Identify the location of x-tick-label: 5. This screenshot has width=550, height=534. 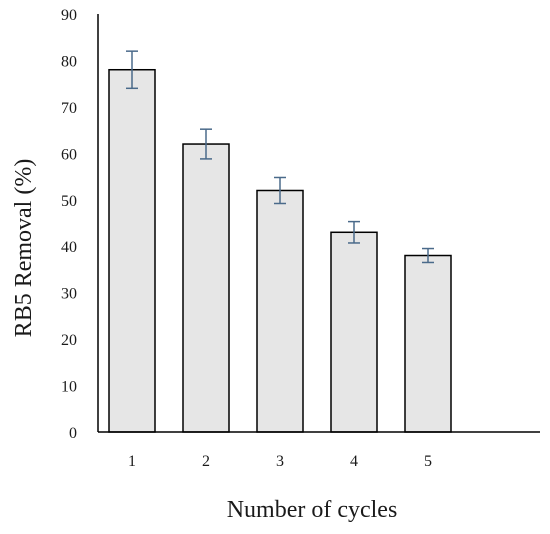
(428, 461).